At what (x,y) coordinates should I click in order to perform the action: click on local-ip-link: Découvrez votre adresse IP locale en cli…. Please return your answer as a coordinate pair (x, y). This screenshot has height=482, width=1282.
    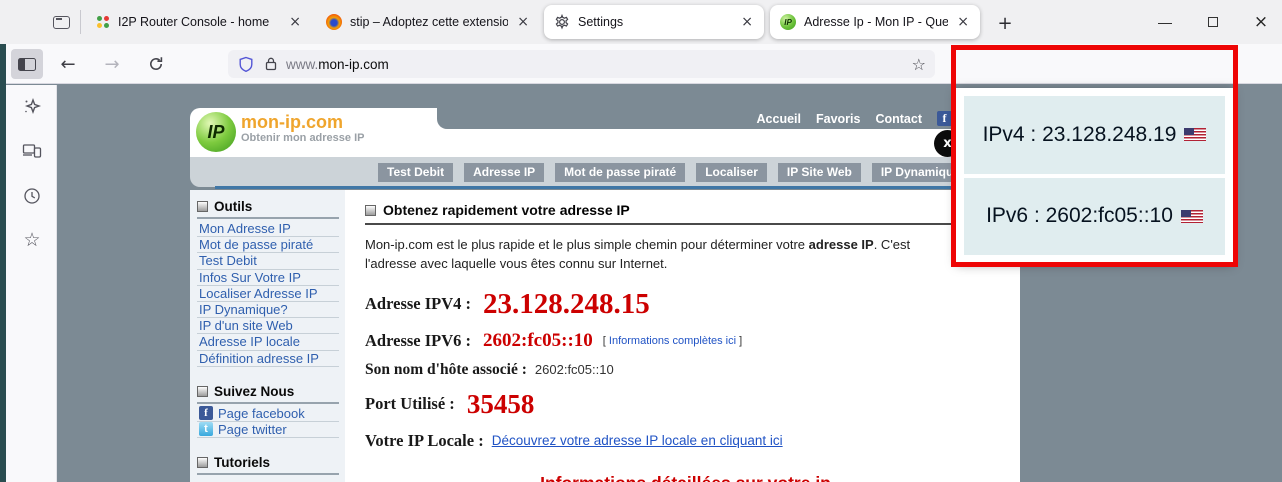
    Looking at the image, I should click on (637, 441).